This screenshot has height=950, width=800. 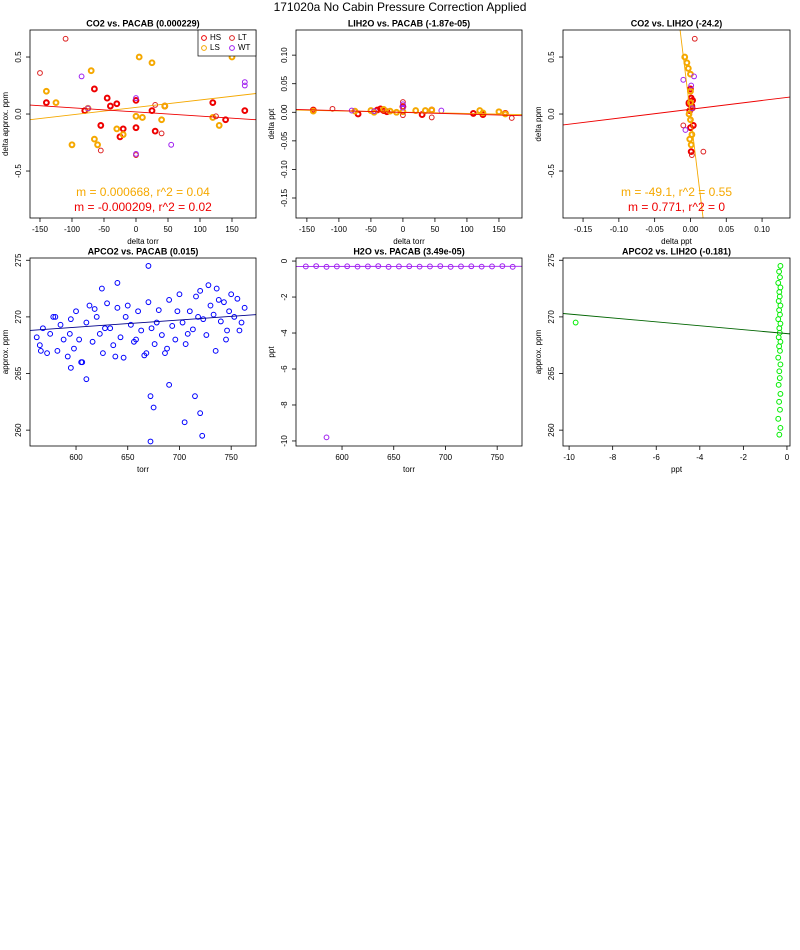 What do you see at coordinates (232, 38) in the screenshot?
I see `legend-marker` at bounding box center [232, 38].